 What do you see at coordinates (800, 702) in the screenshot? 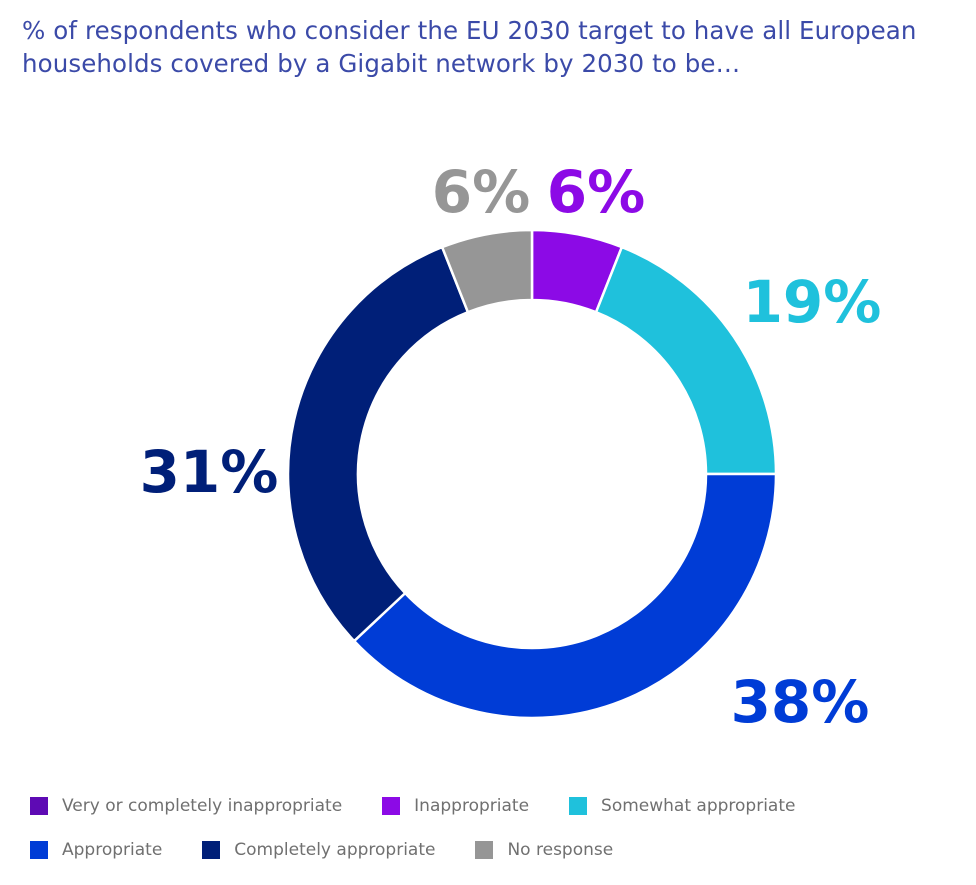
I see `data-label-appropriate: 38%` at bounding box center [800, 702].